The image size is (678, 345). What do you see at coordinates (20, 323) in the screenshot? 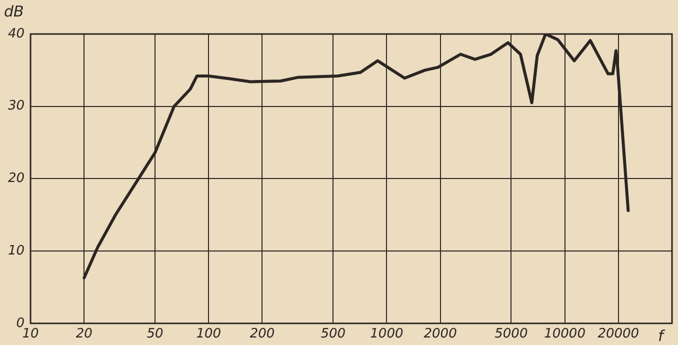
I see `y-tick-label: 0` at bounding box center [20, 323].